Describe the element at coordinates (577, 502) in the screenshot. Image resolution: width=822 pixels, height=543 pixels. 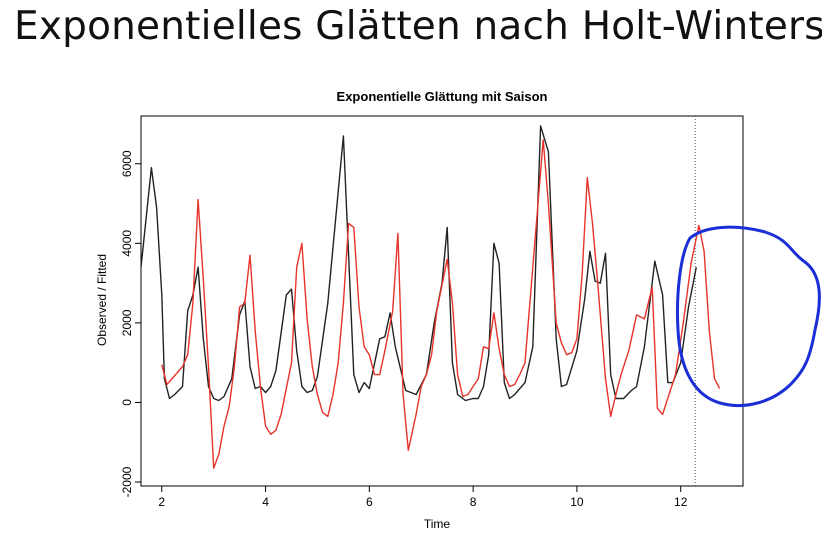
I see `x-tick-label: 10` at that location.